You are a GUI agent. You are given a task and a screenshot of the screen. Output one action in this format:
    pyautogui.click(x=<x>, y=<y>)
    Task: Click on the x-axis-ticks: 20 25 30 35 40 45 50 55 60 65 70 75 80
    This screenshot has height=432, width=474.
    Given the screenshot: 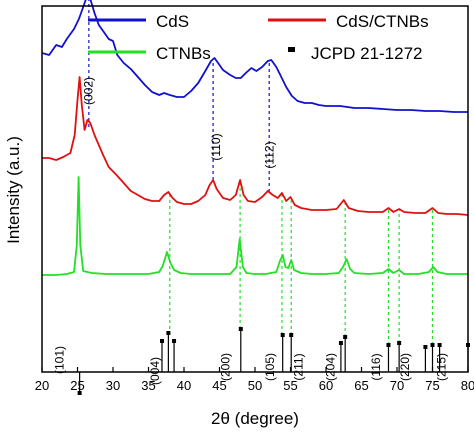 What is the action you would take?
    pyautogui.click(x=254, y=380)
    